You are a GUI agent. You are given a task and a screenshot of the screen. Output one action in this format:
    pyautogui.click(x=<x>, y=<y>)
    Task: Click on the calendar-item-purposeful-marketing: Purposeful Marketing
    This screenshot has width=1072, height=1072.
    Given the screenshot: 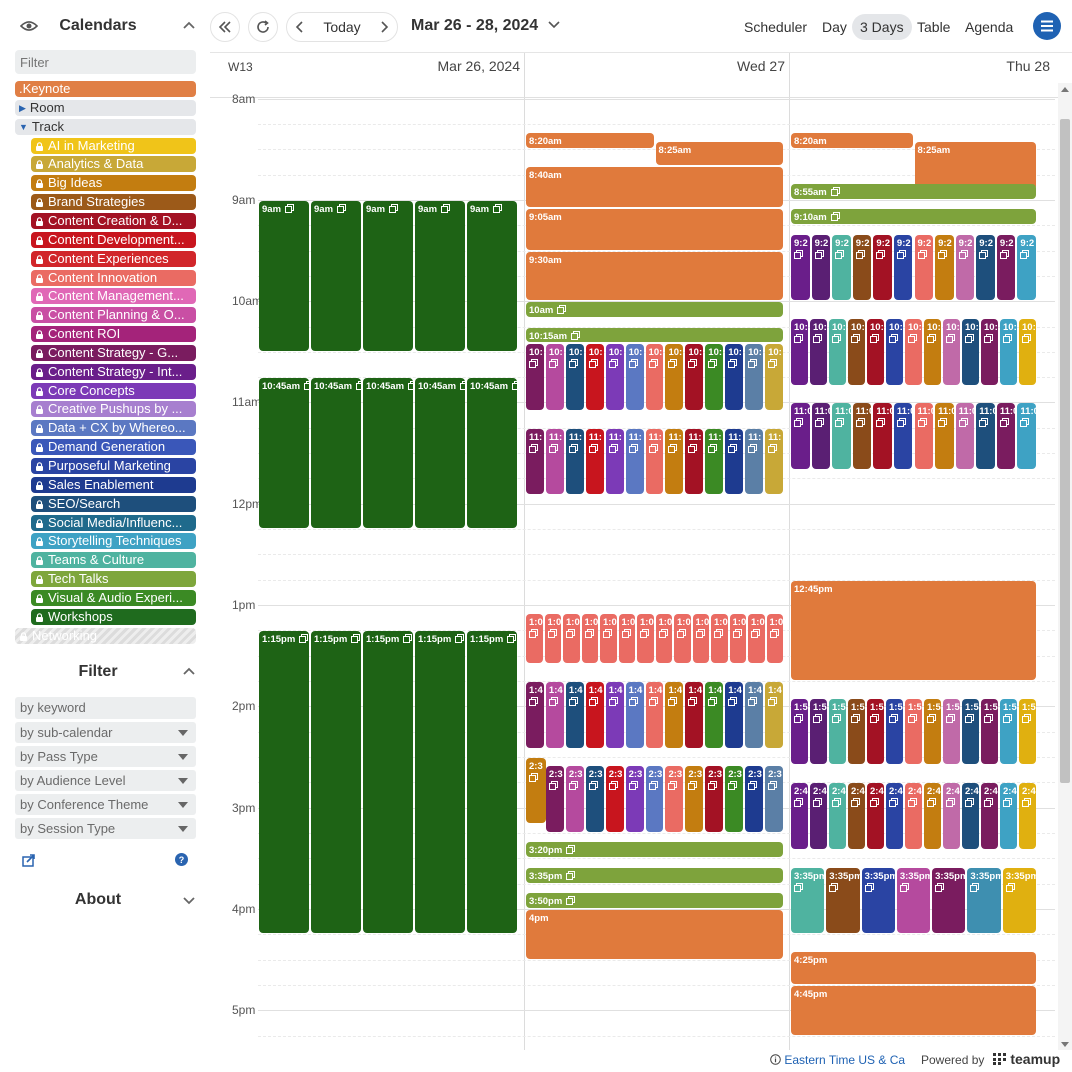 What is the action you would take?
    pyautogui.click(x=113, y=466)
    